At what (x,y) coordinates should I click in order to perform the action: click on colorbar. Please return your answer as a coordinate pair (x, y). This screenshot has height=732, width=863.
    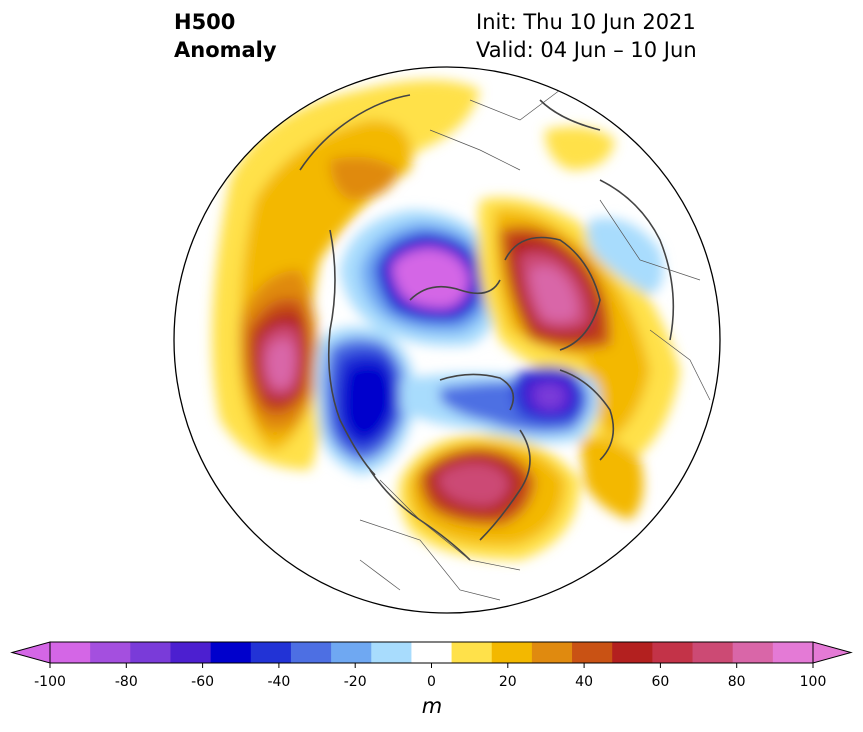
    Looking at the image, I should click on (431, 654).